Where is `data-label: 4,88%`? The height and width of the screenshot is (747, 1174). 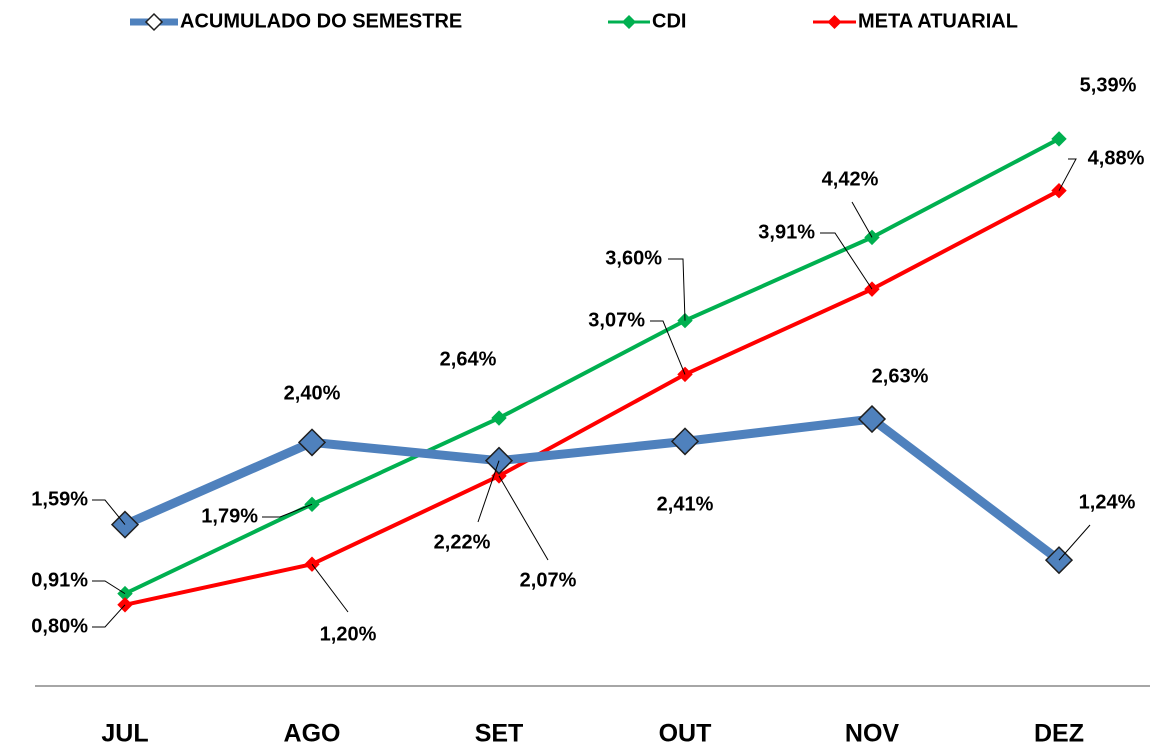 data-label: 4,88% is located at coordinates (1116, 158).